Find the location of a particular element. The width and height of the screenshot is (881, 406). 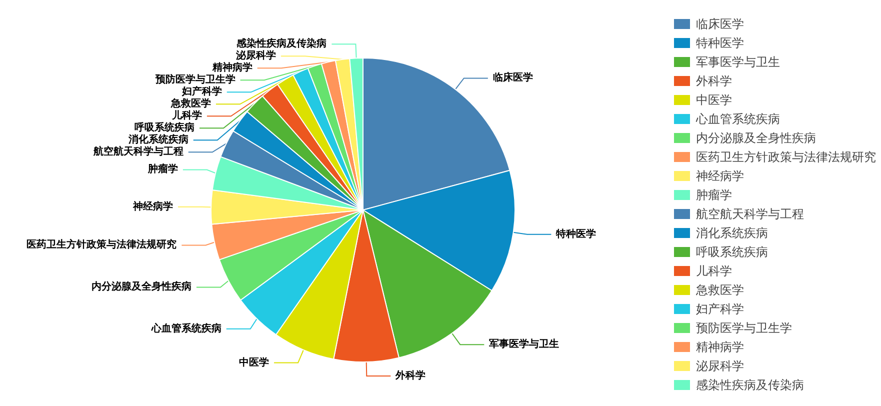

legend-label: 儿科学 is located at coordinates (714, 271).